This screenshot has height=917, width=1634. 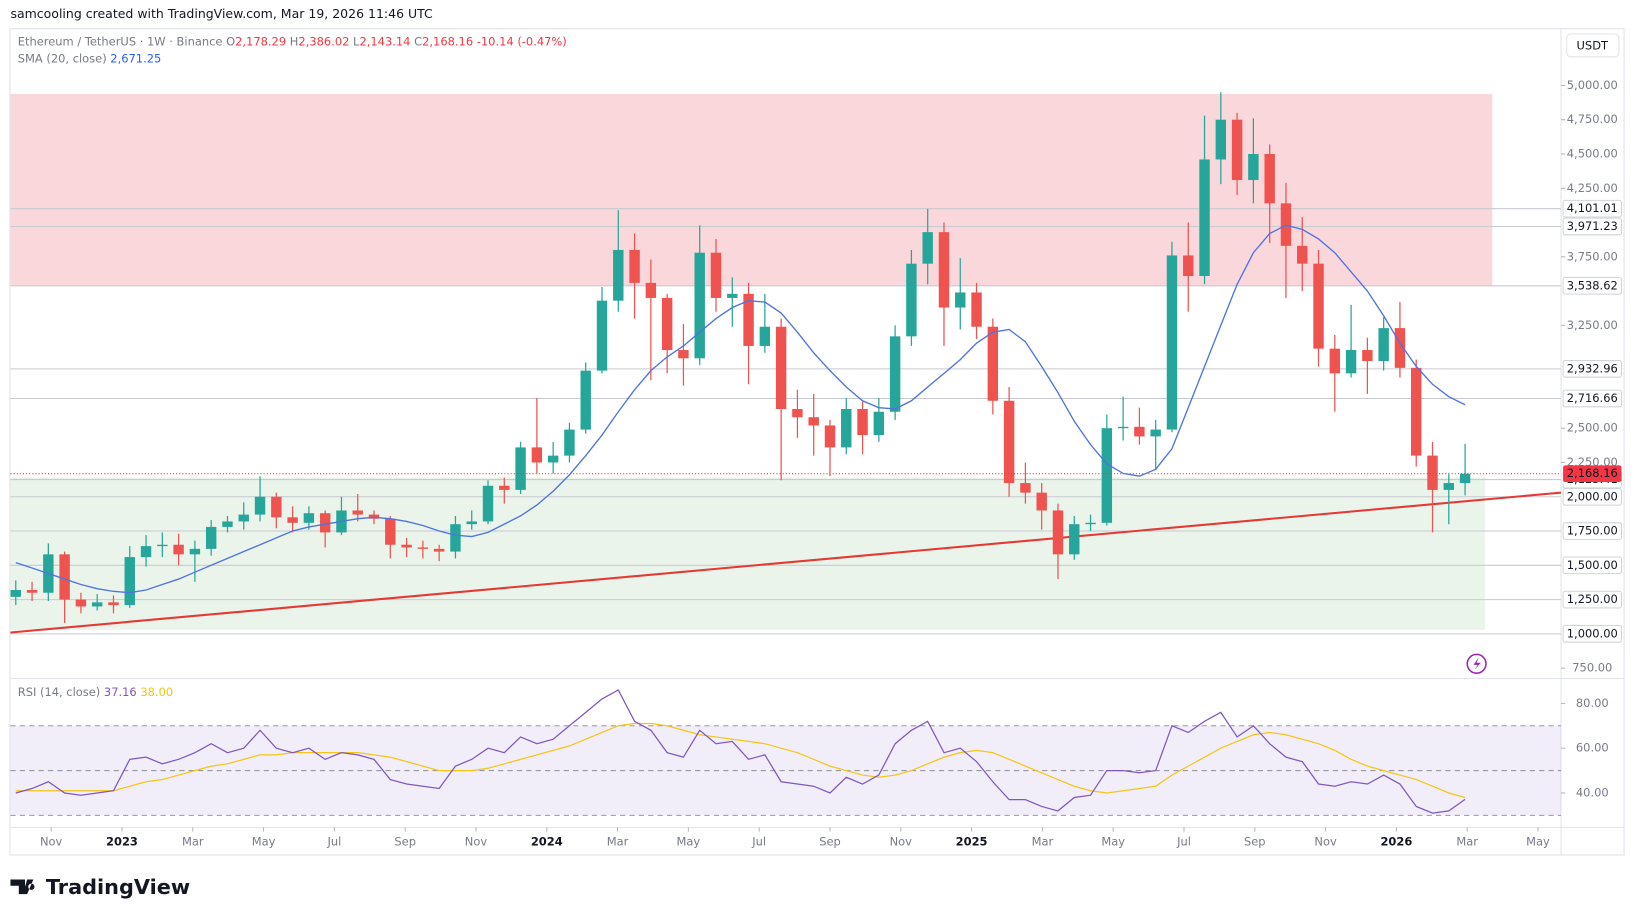 I want to click on high: 2,386.02, so click(x=323, y=41).